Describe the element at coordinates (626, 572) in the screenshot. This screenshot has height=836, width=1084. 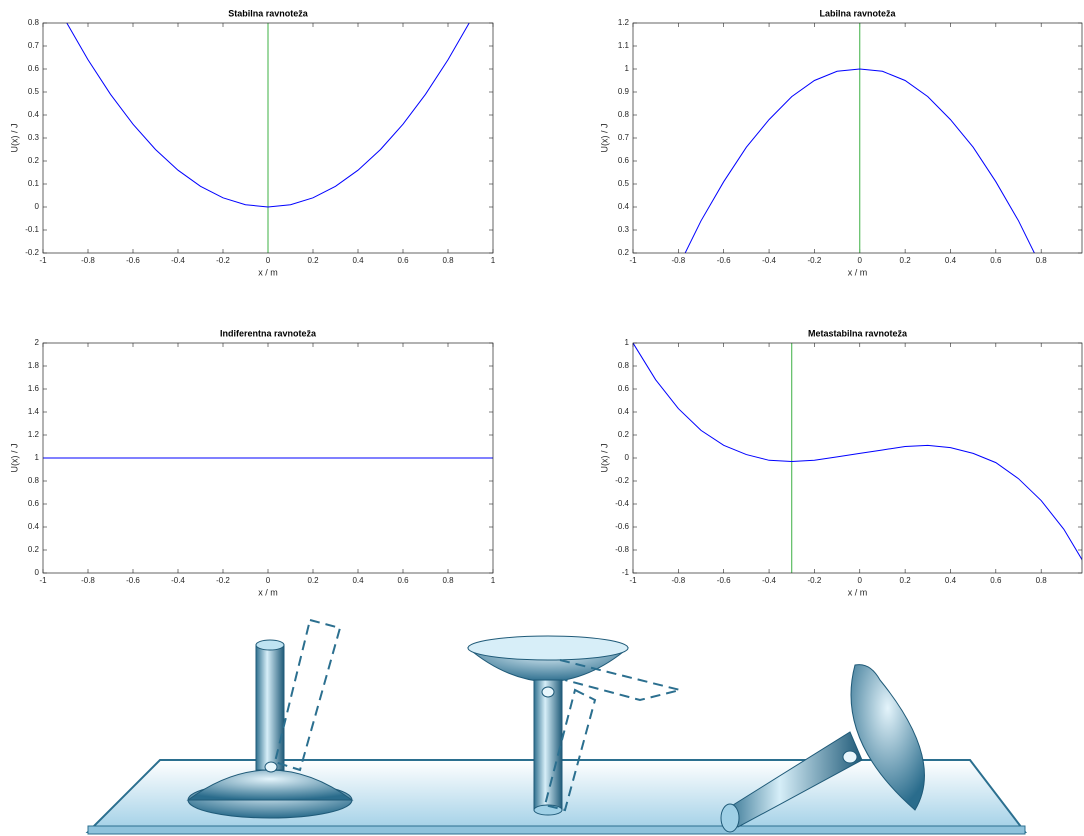
I see `y-tick-label: -1` at that location.